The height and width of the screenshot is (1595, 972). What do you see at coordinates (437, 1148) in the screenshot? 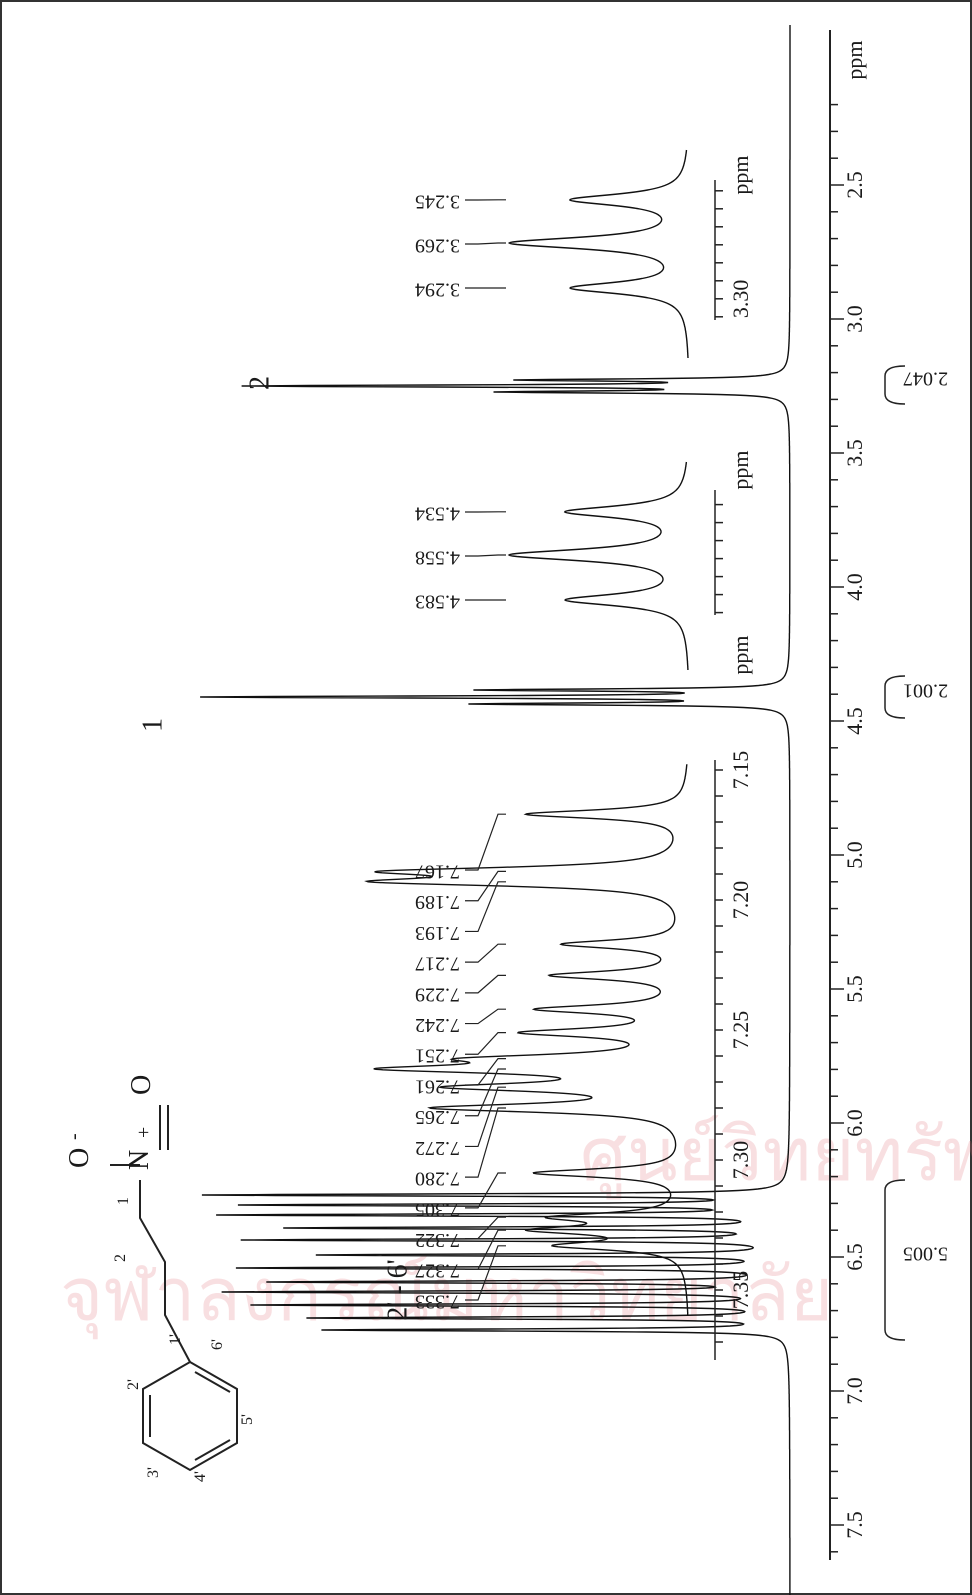
I see `peak-label: 7.272` at bounding box center [437, 1148].